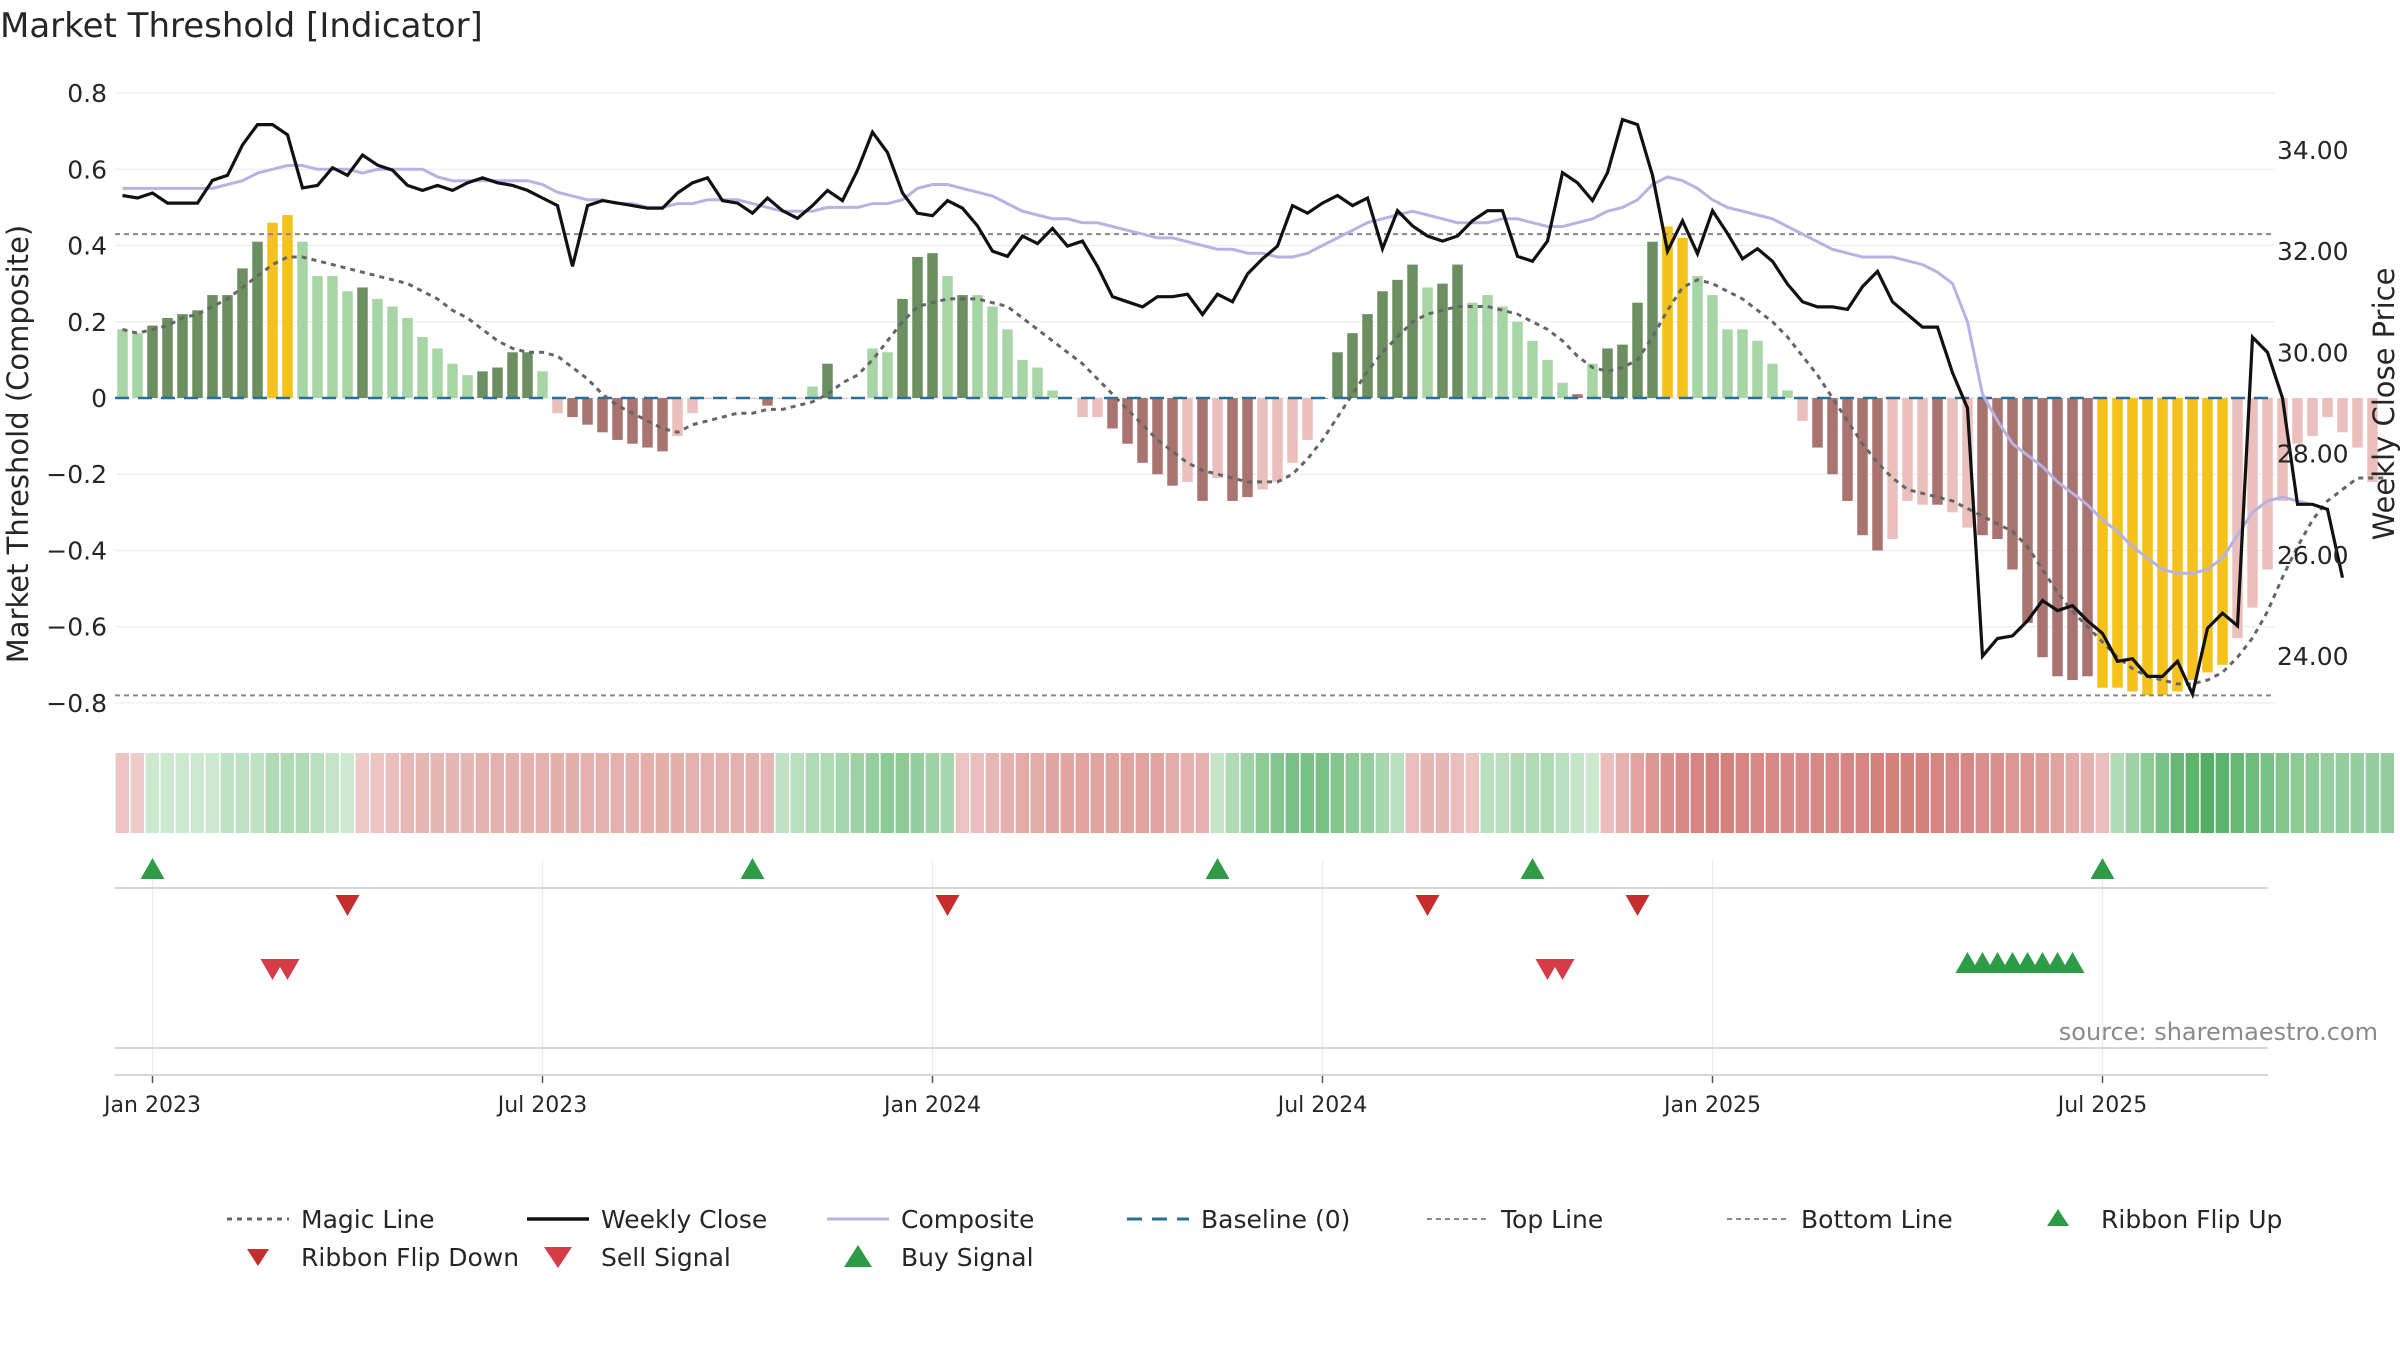  What do you see at coordinates (2313, 656) in the screenshot?
I see `right-tick-label: 24.00` at bounding box center [2313, 656].